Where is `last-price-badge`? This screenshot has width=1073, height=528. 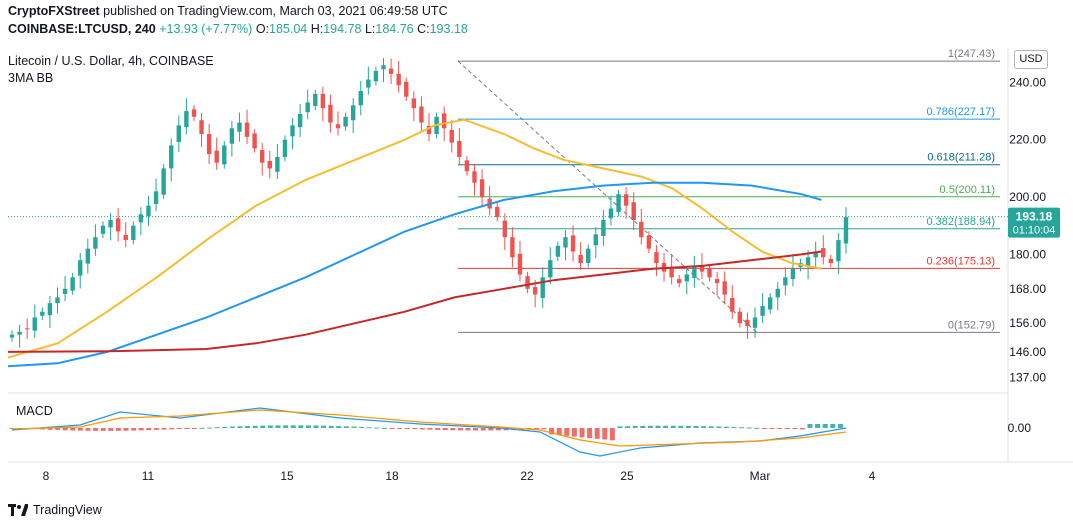 last-price-badge is located at coordinates (1034, 222).